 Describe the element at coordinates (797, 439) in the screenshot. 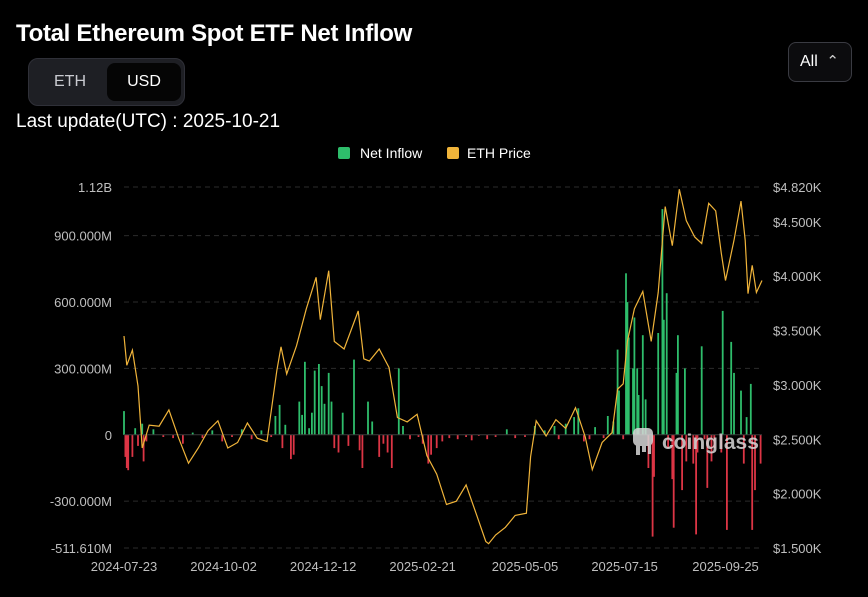

I see `y-right-tick-label: $2.500K` at that location.